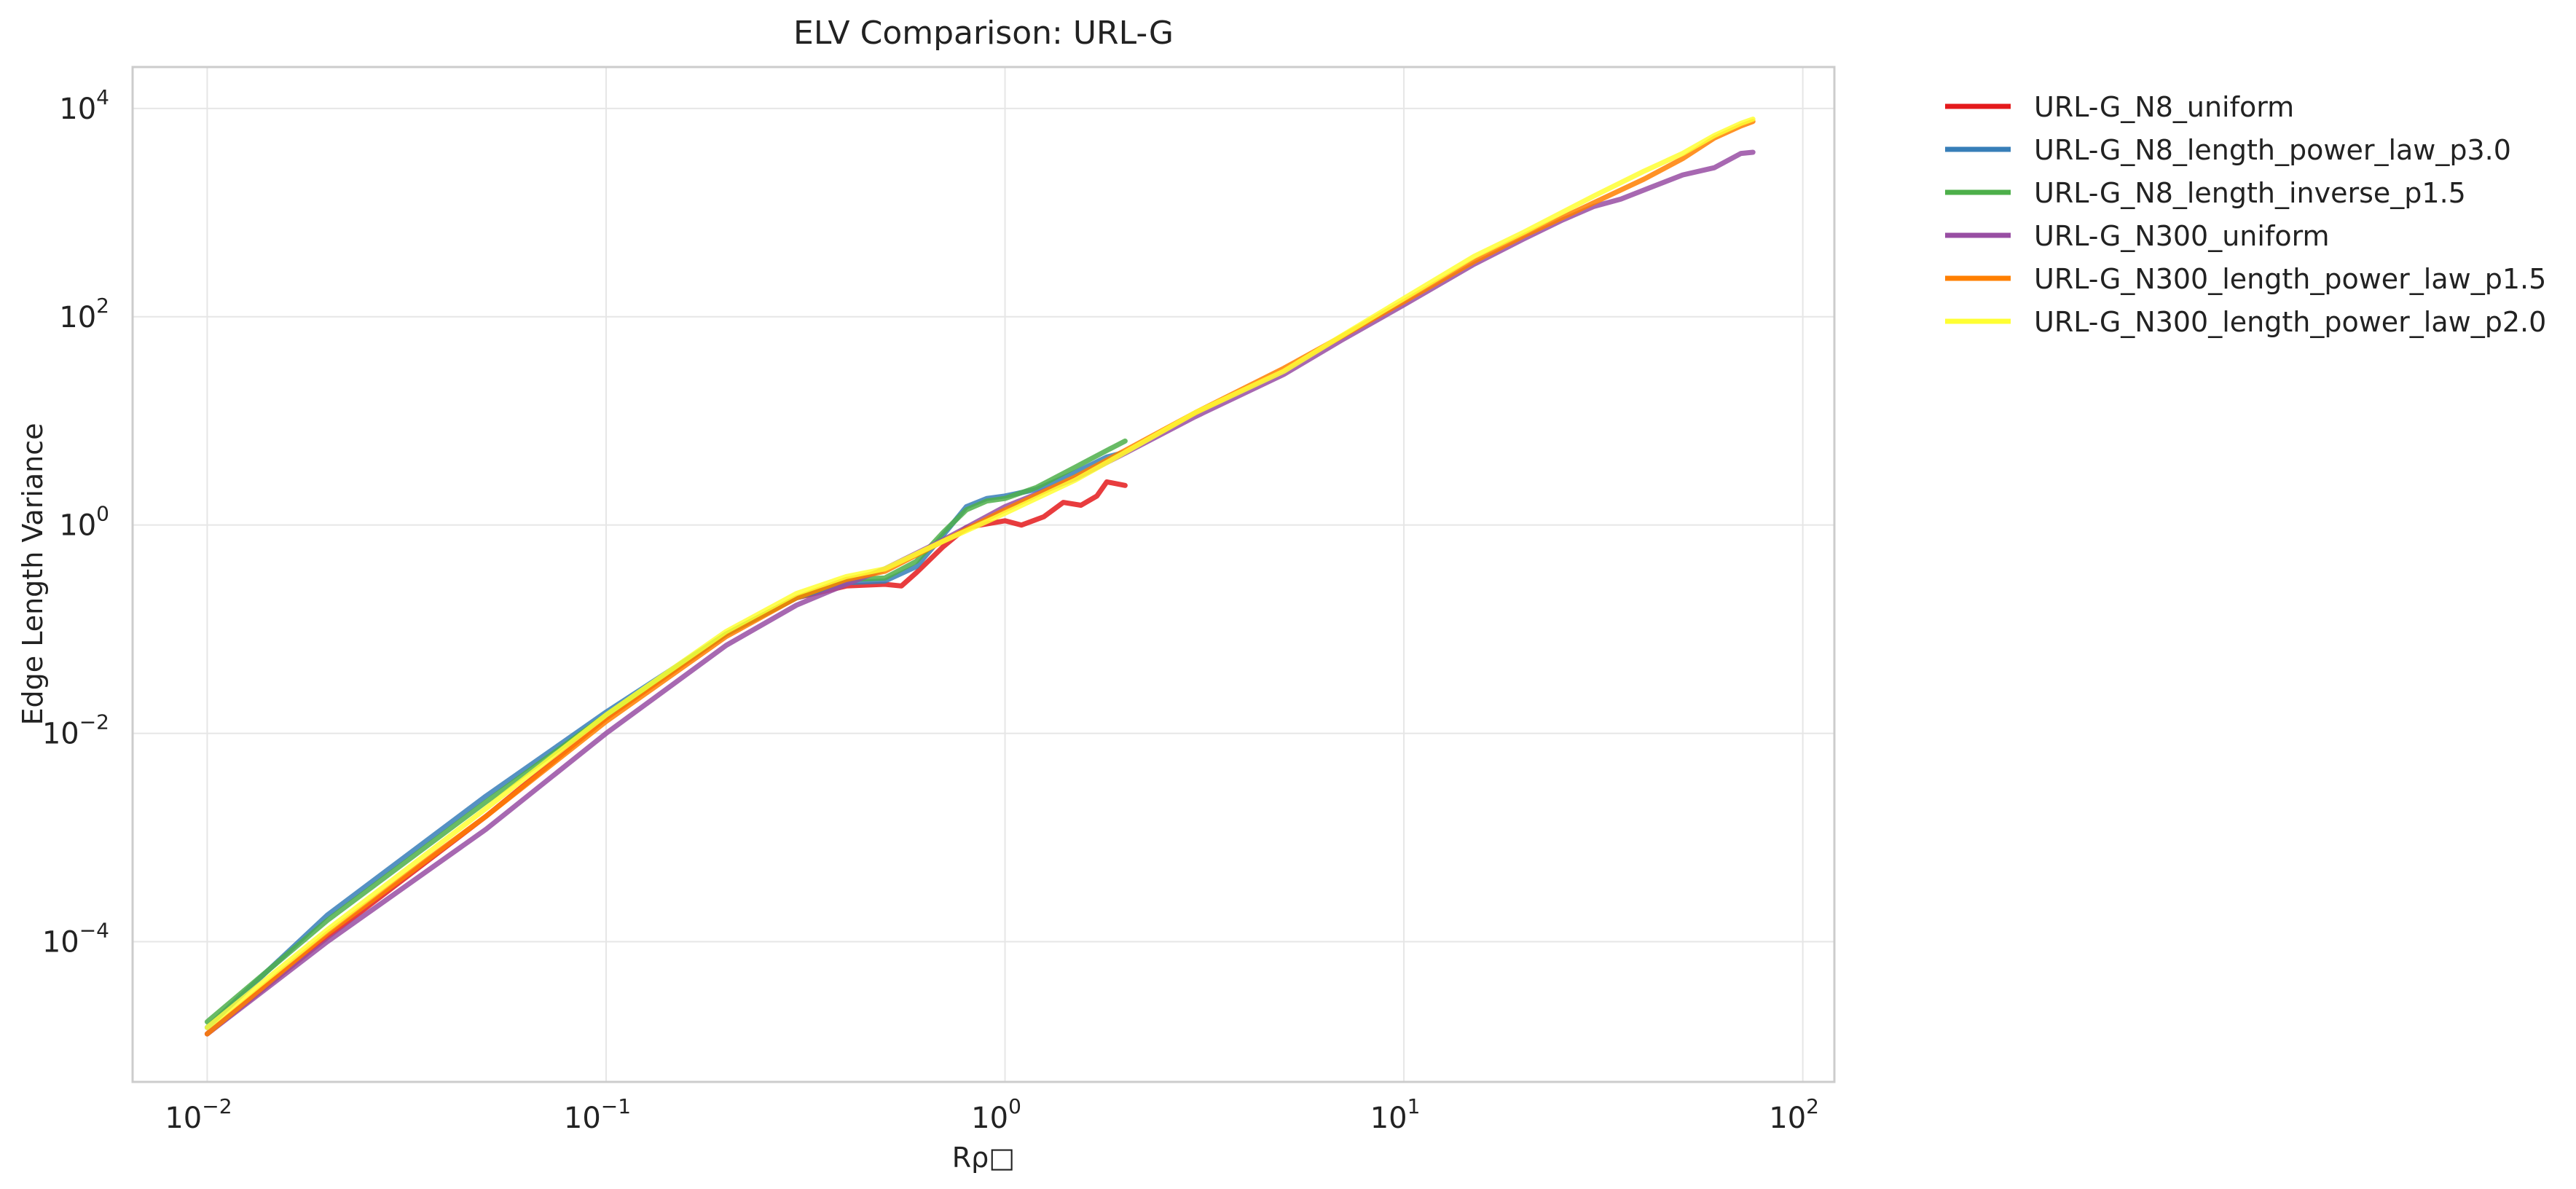 The height and width of the screenshot is (1189, 2576). I want to click on x-tick-label: 10⁰, so click(996, 1114).